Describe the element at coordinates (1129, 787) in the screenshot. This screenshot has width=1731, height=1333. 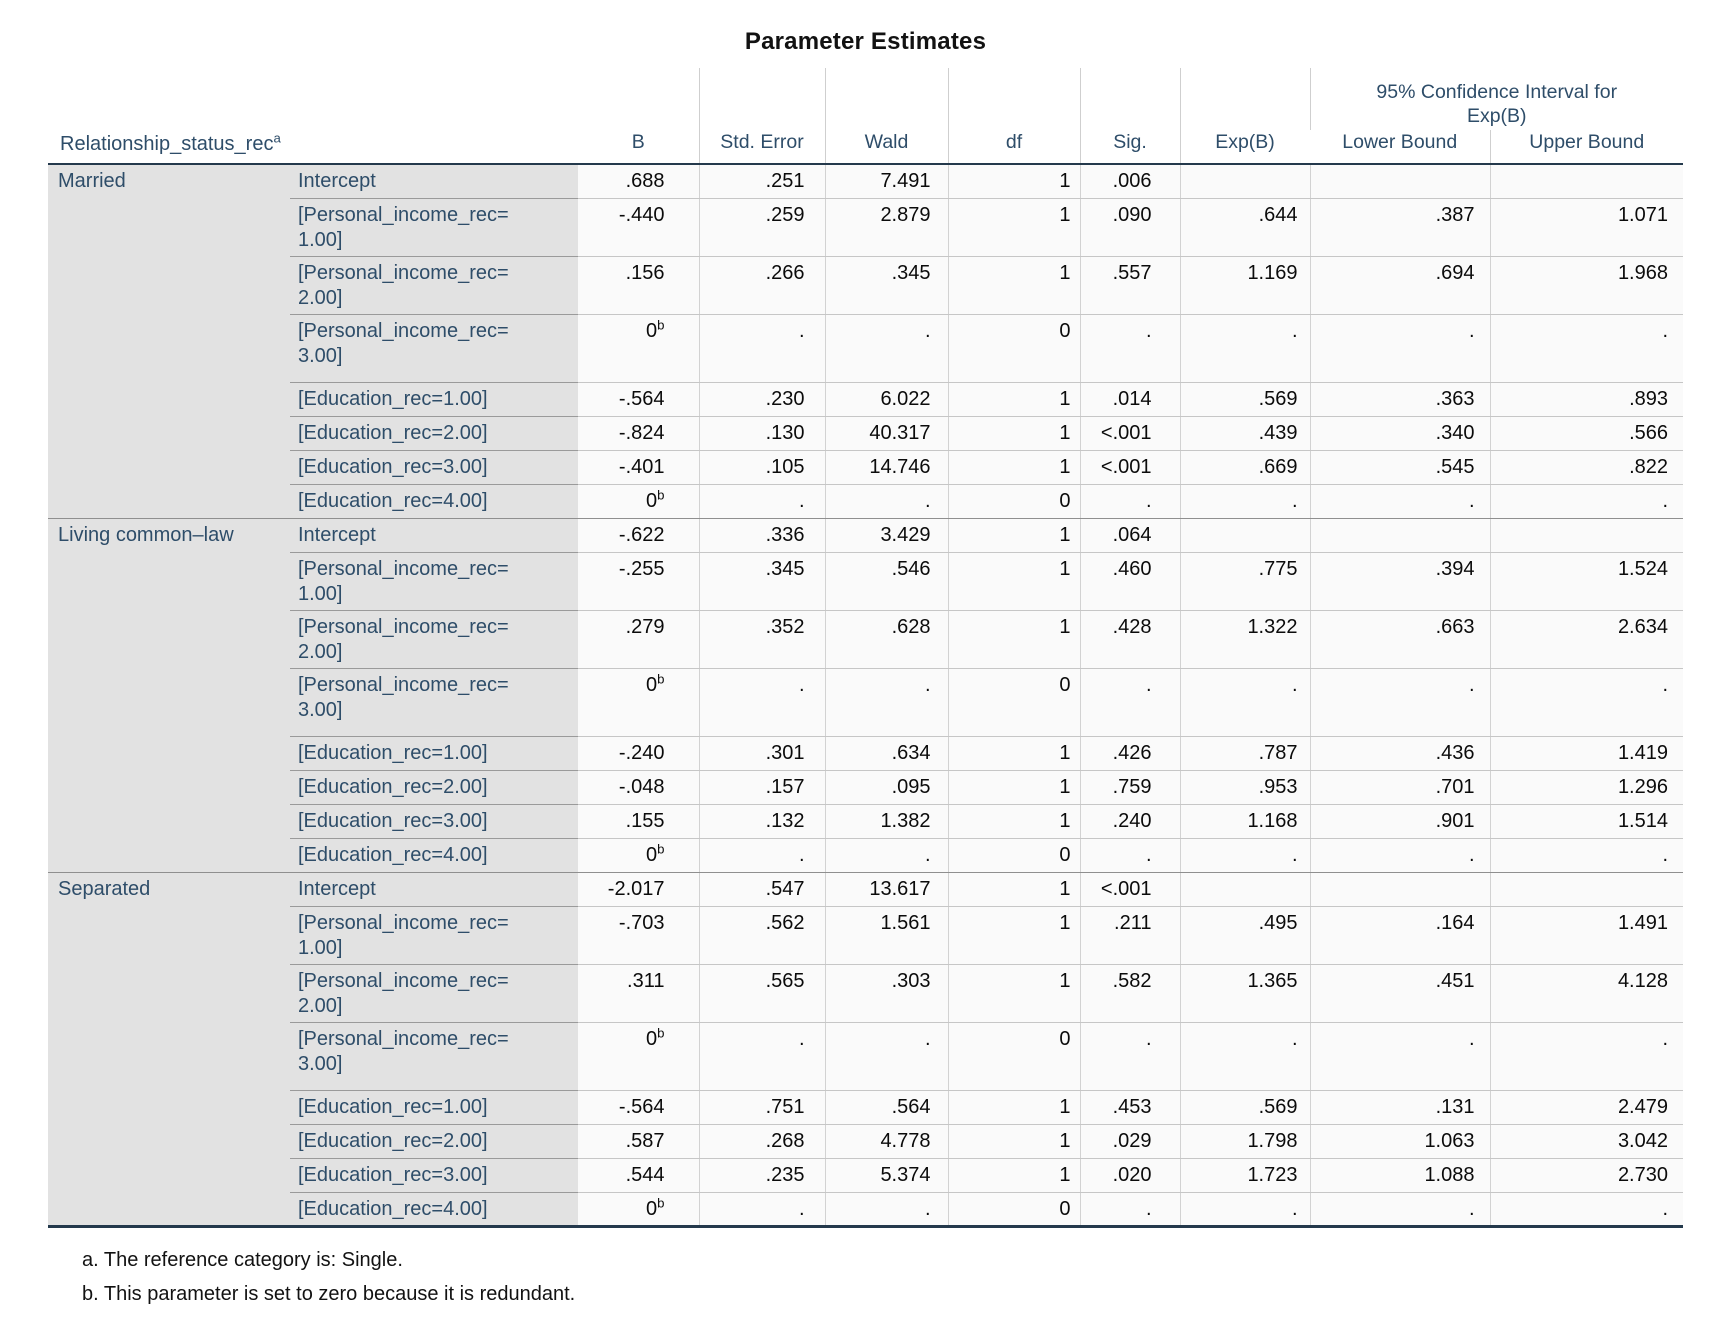
I see `value-cell: .759` at that location.